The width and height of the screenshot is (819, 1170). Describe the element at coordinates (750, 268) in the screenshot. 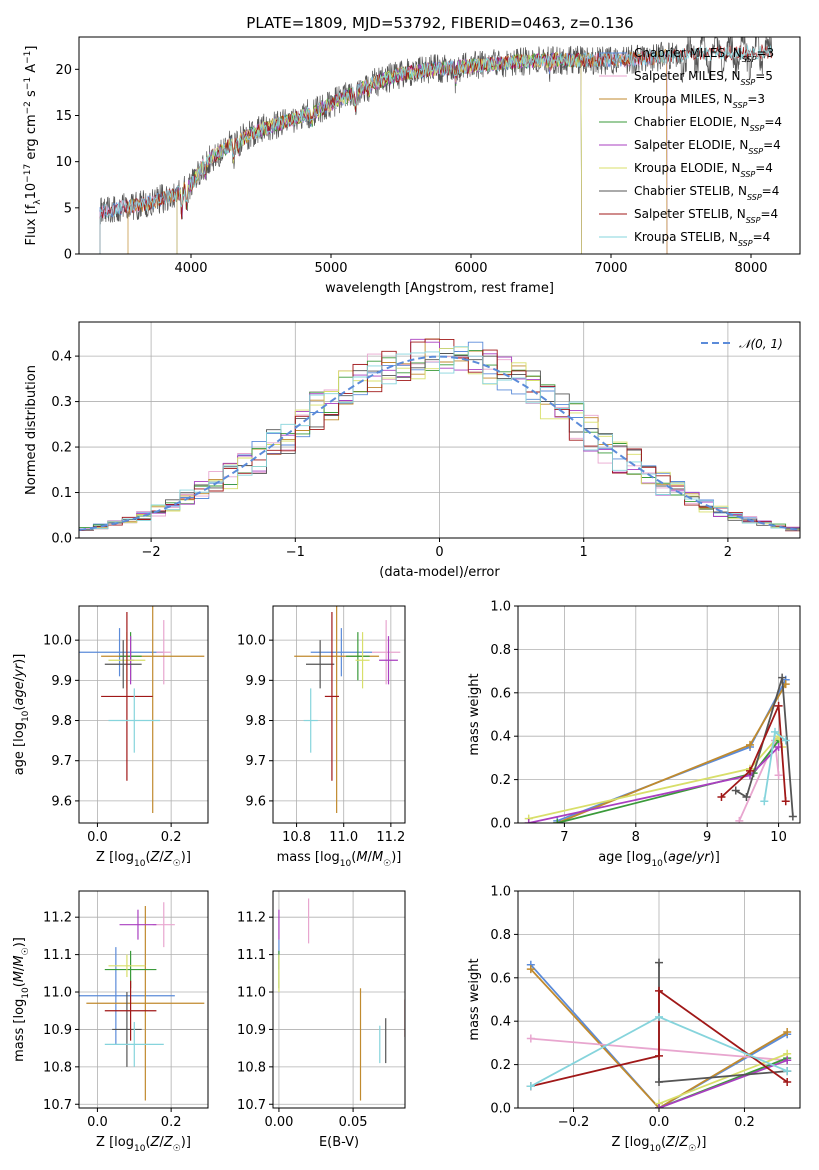

I see `x-tick-label: 8000` at that location.